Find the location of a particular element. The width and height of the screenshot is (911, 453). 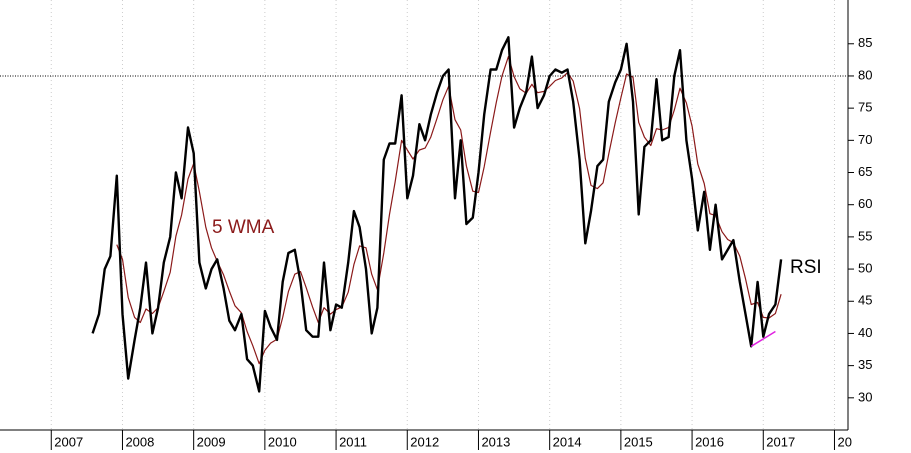

y-tick-label: 30 is located at coordinates (865, 396).